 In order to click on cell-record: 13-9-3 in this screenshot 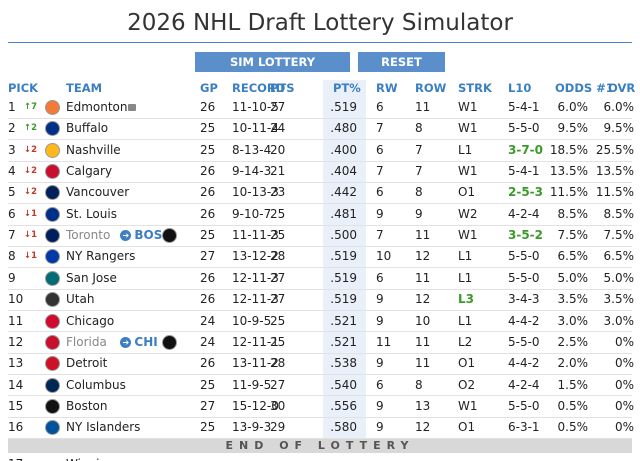, I will do `click(252, 427)`.